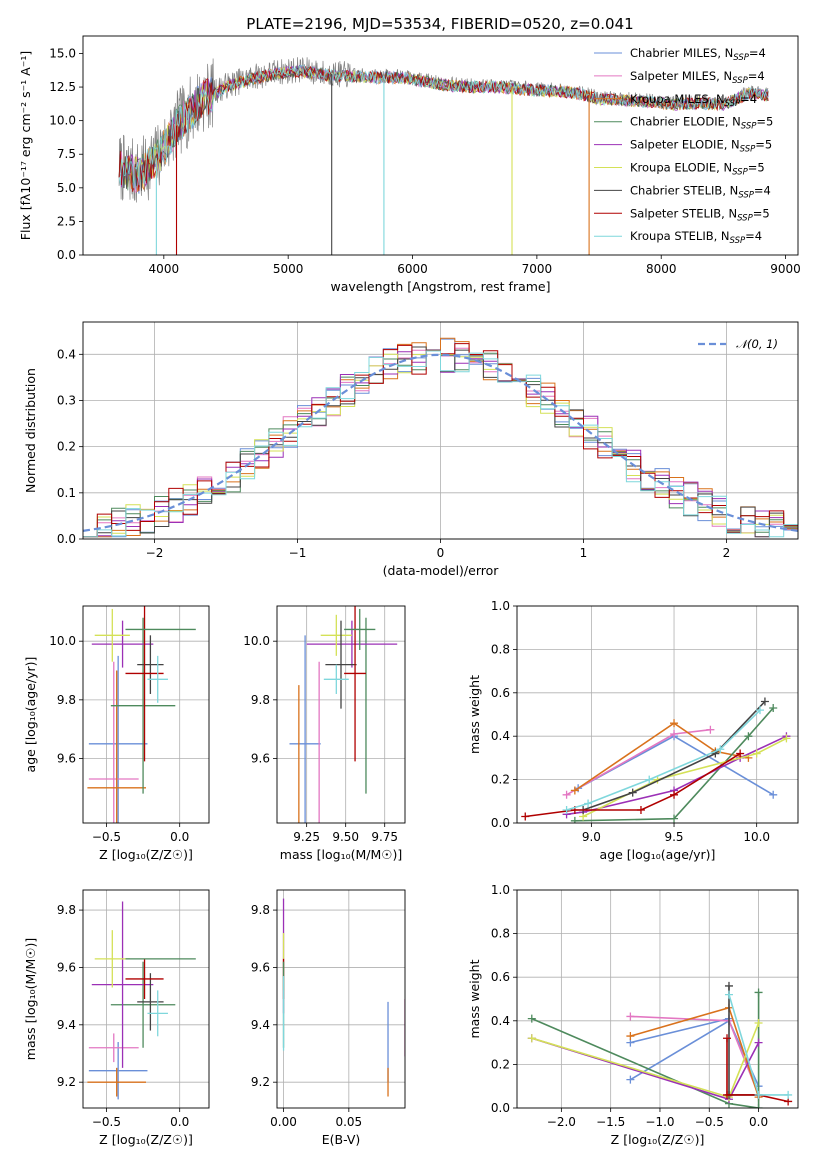  Describe the element at coordinates (348, 1122) in the screenshot. I see `x-tick-label: 0.05` at that location.